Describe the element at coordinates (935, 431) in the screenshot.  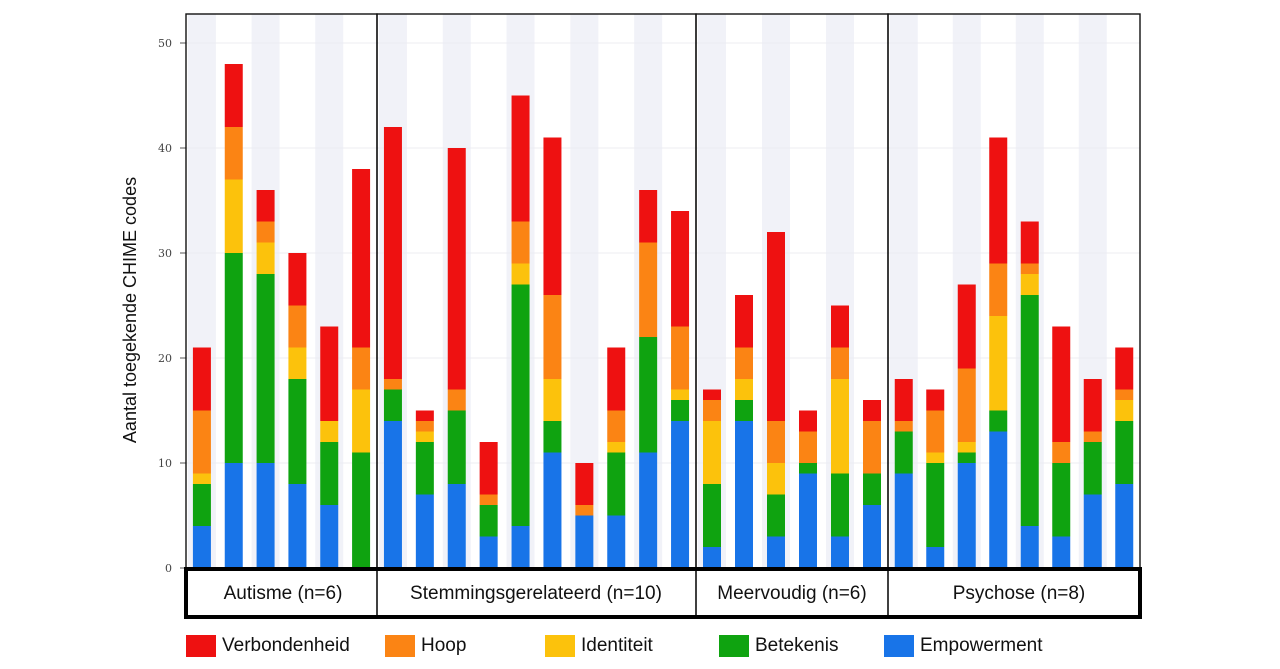
I see `bar-g3-b1-hoop` at that location.